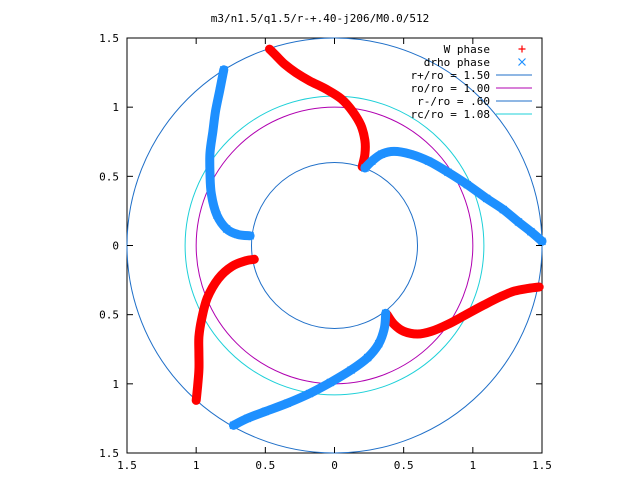  Describe the element at coordinates (467, 49) in the screenshot. I see `legend-label: W phase` at that location.